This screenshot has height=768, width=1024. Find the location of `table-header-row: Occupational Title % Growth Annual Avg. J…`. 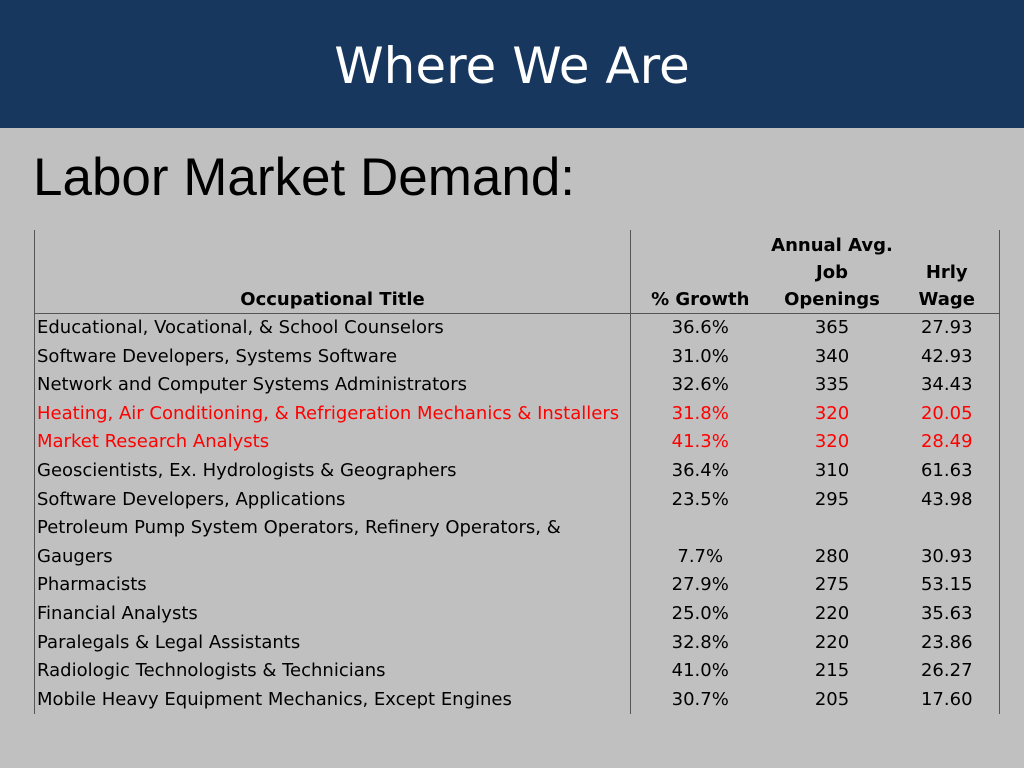

table-header-row: Occupational Title % Growth Annual Avg. J… is located at coordinates (517, 272).